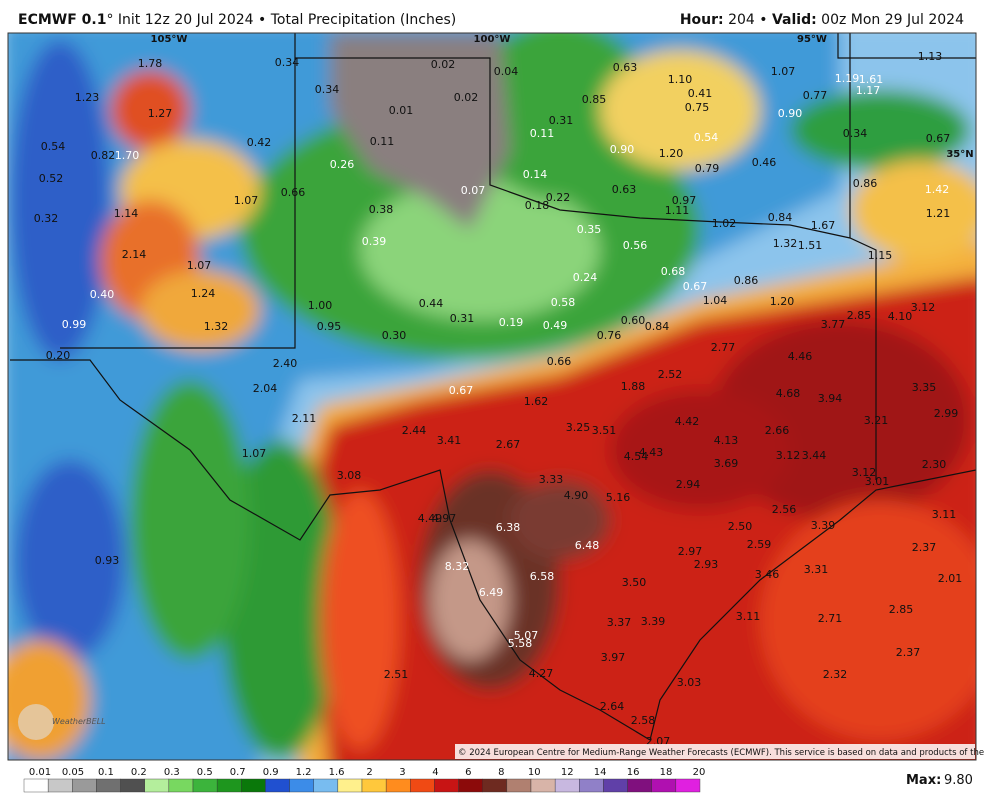 Image resolution: width=984 pixels, height=808 pixels. Describe the element at coordinates (578, 427) in the screenshot. I see `precip-label: 3.25` at that location.